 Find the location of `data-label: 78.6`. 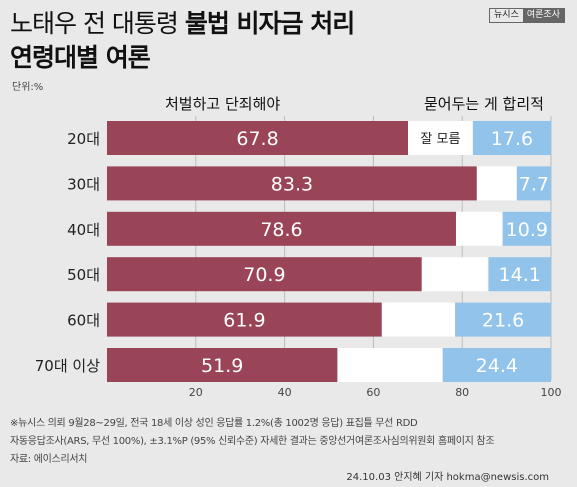

data-label: 78.6 is located at coordinates (281, 230).